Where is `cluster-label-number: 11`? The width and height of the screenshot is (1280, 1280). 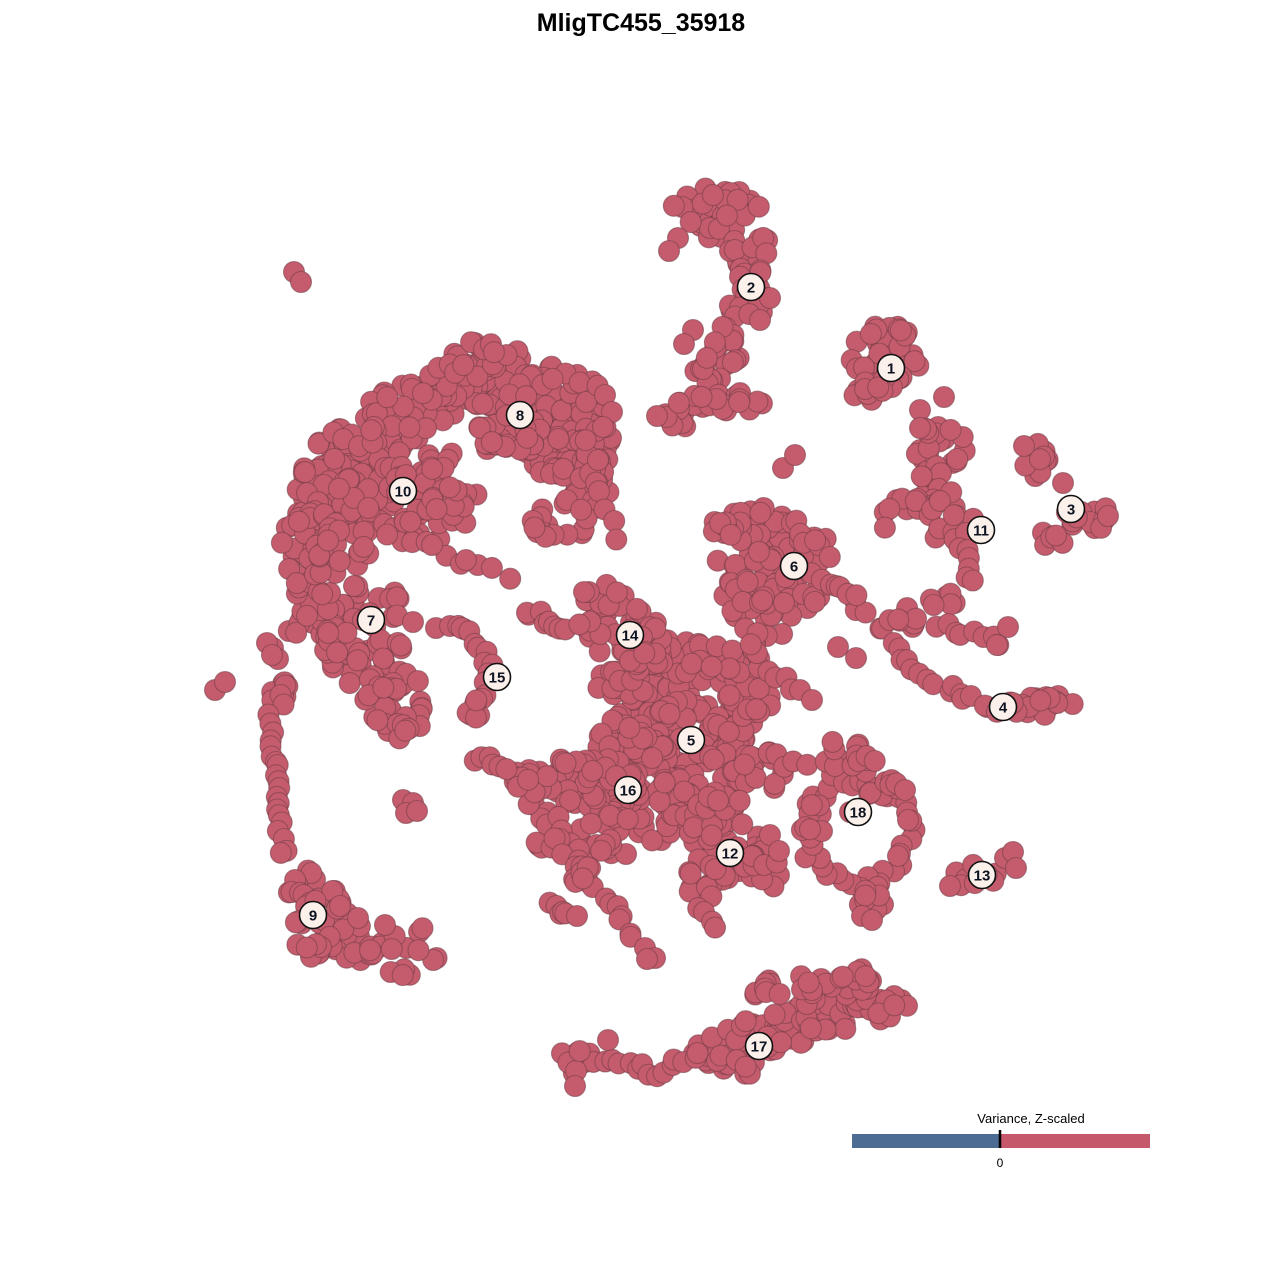
cluster-label-number: 11 is located at coordinates (981, 530).